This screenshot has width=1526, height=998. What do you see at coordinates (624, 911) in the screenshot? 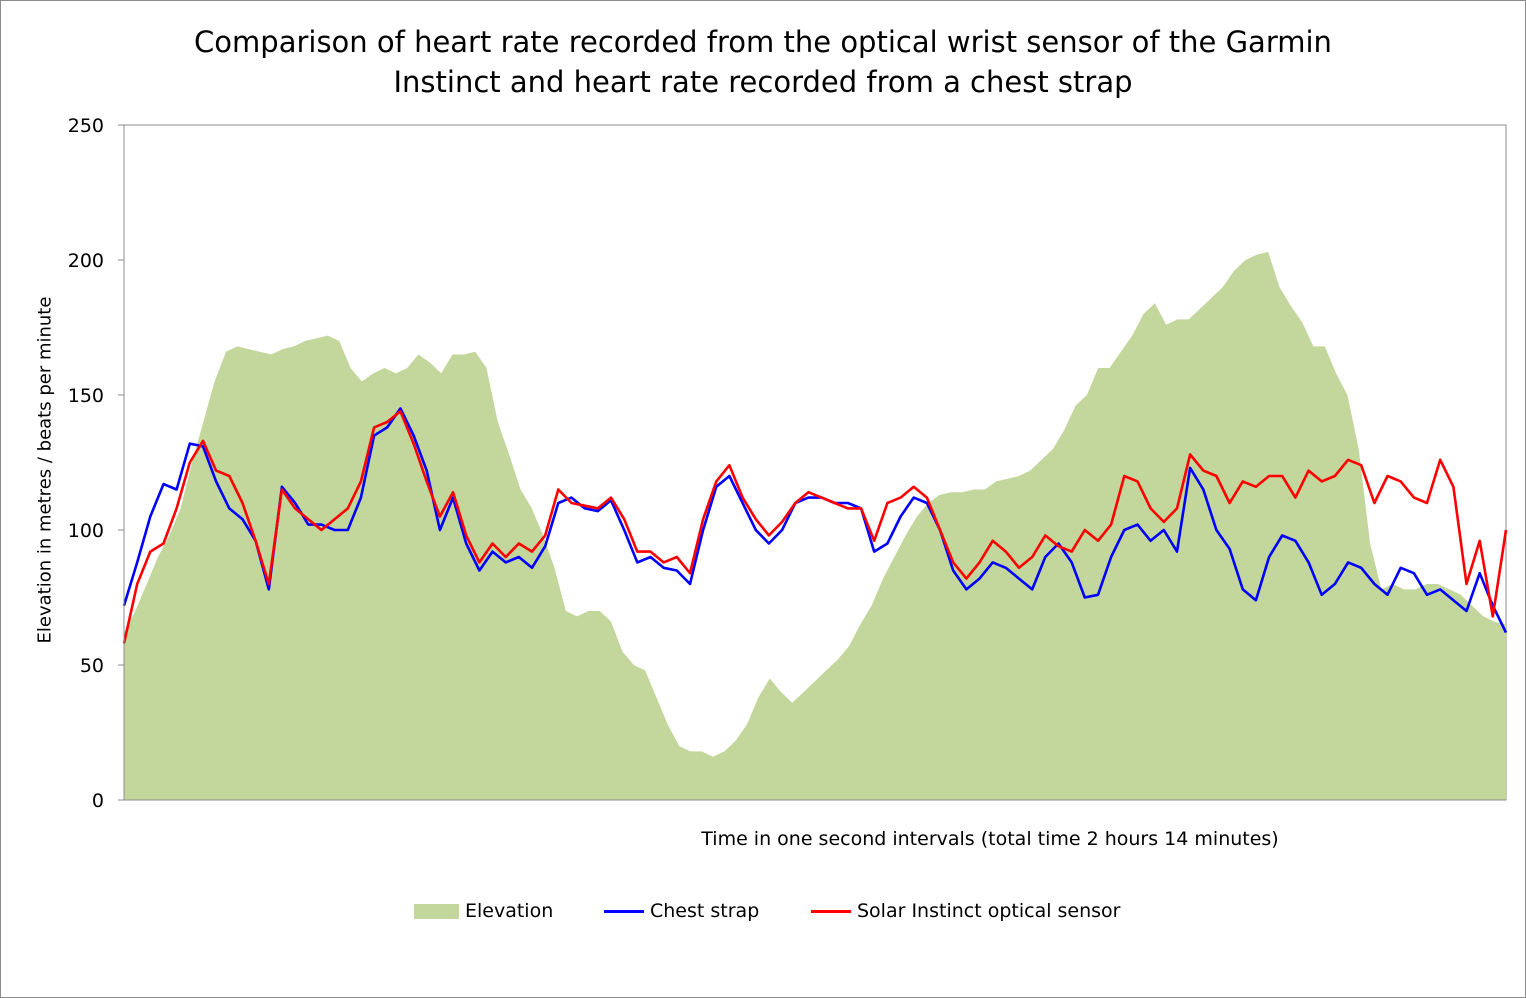
I see `legend-swatch-chest-strap` at bounding box center [624, 911].